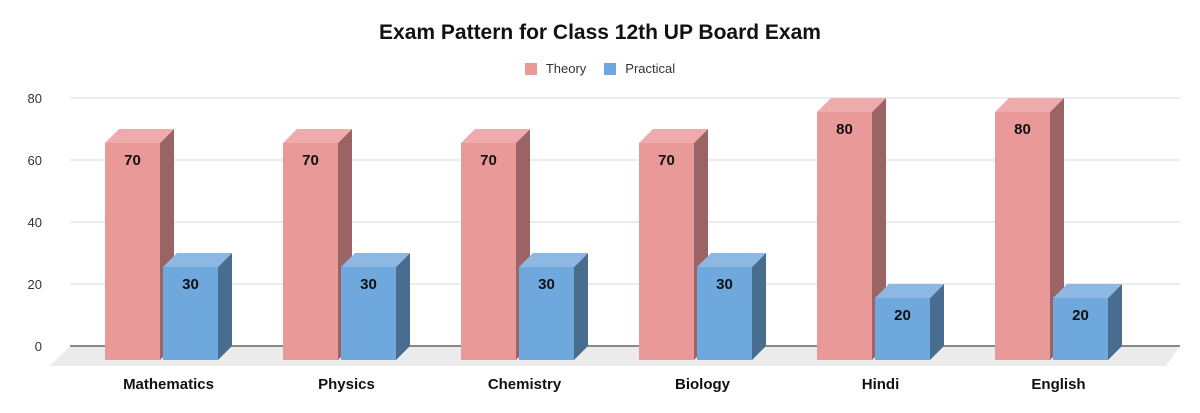 This screenshot has height=413, width=1200. Describe the element at coordinates (35, 222) in the screenshot. I see `y-tick-label: 40` at that location.